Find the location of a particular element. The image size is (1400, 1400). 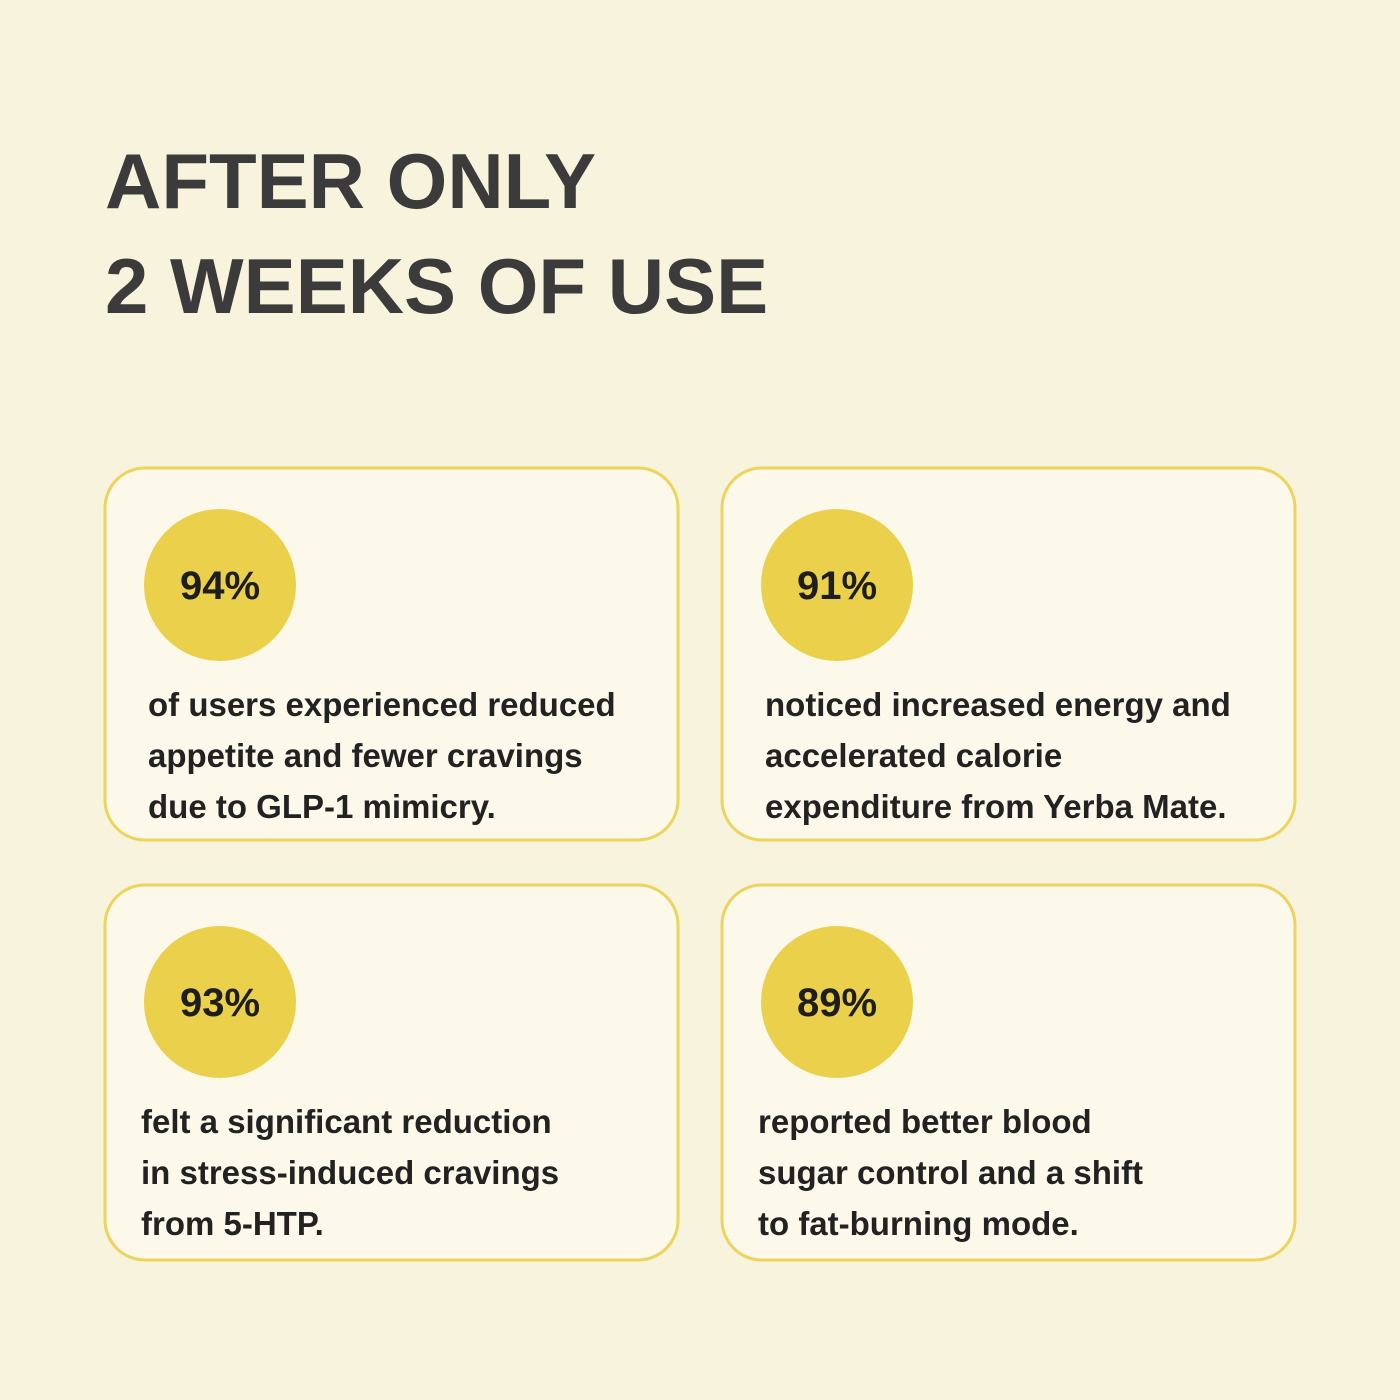

title-line: AFTER ONLY is located at coordinates (350, 181).